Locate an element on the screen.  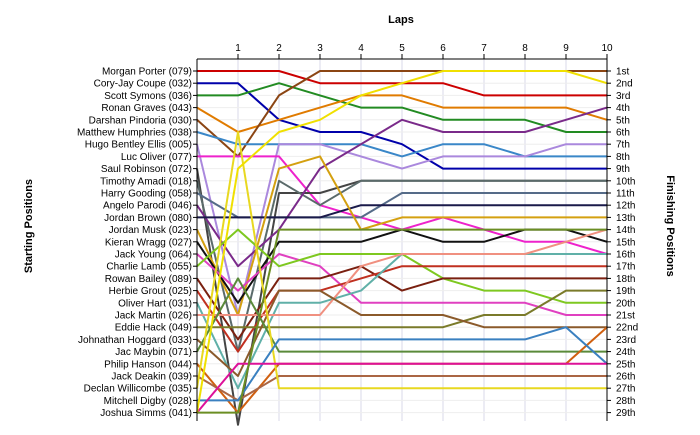
finishing-position-label: 9th is located at coordinates (623, 169).